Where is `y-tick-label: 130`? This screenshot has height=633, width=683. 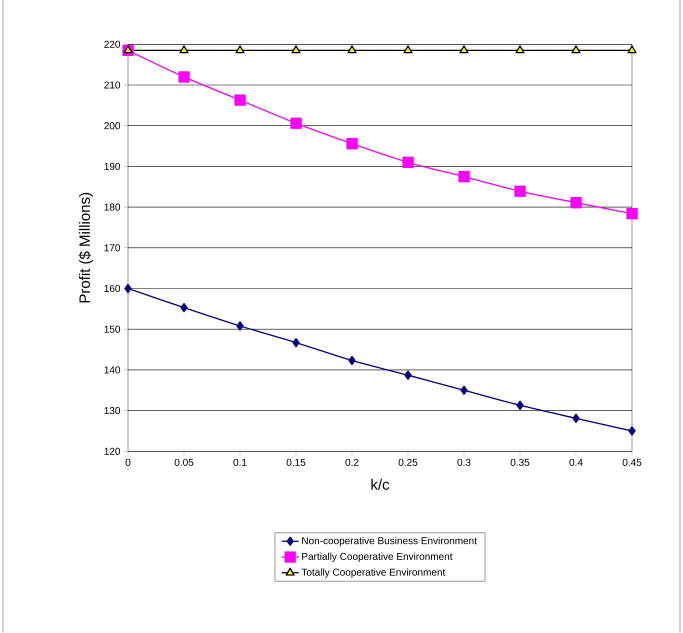 y-tick-label: 130 is located at coordinates (112, 410).